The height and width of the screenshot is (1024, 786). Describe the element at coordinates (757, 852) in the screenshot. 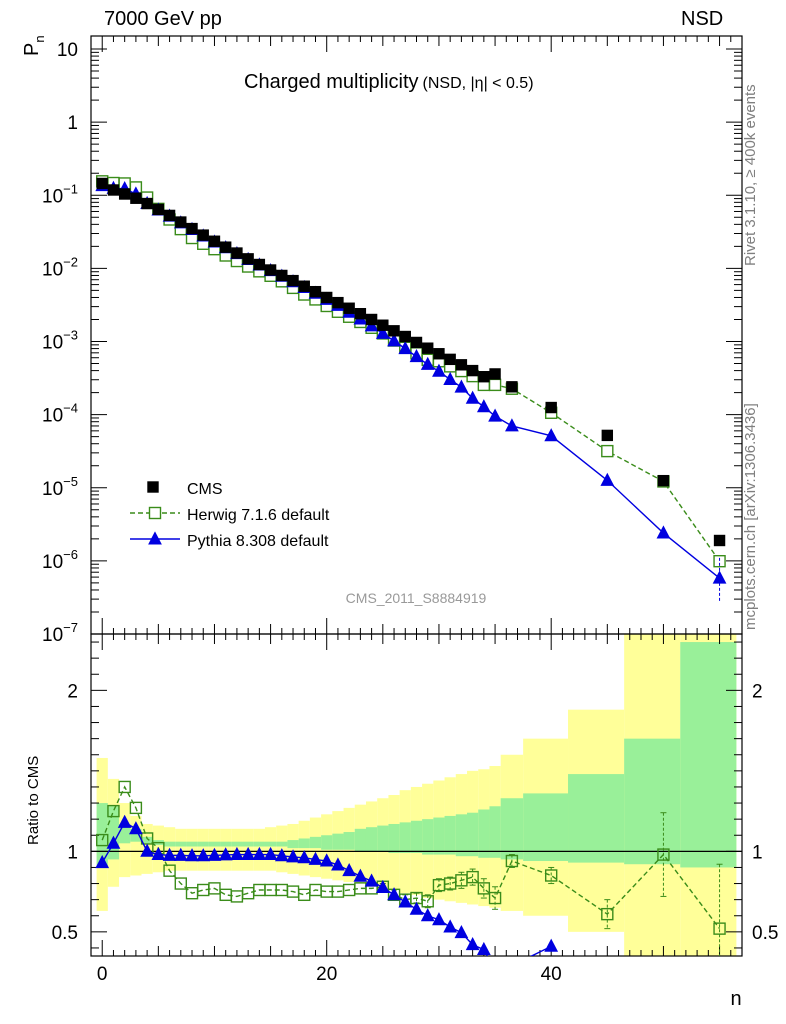

I see `ratio-y-tick-label-right: 1` at that location.